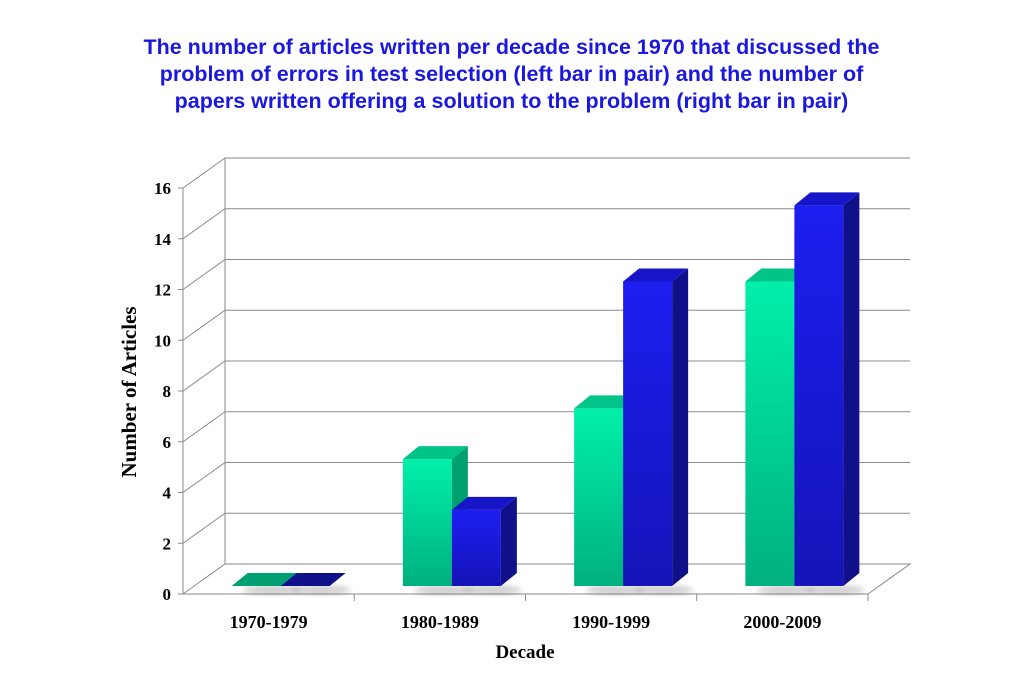  What do you see at coordinates (167, 391) in the screenshot?
I see `y-tick-label: 8` at bounding box center [167, 391].